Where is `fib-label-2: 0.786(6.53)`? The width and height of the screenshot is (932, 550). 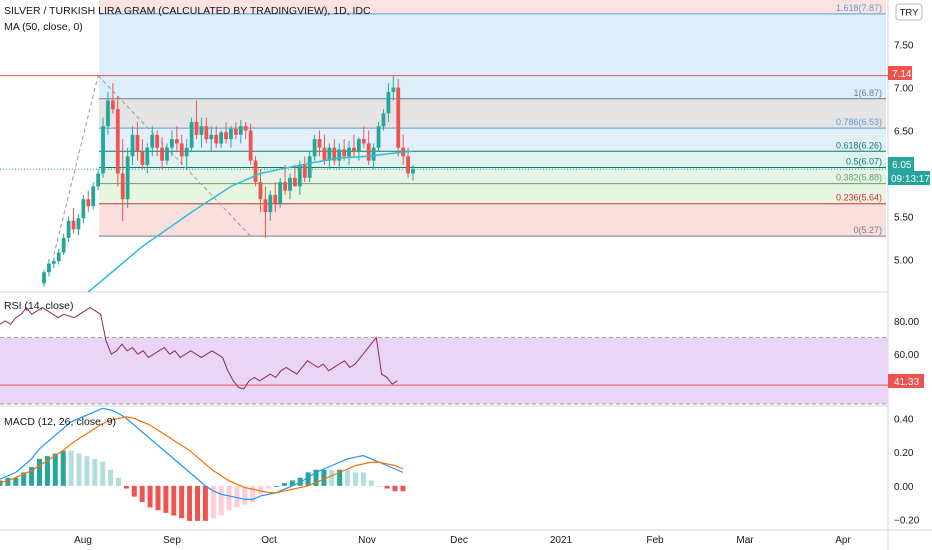
fib-label-2: 0.786(6.53) is located at coordinates (859, 122).